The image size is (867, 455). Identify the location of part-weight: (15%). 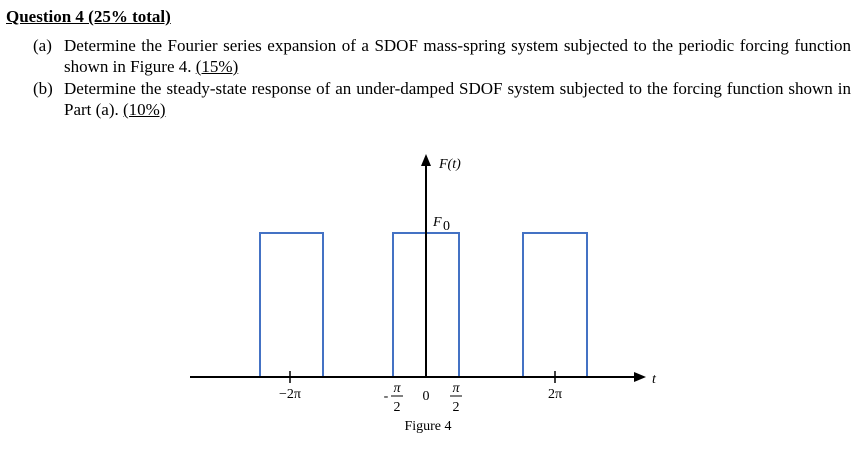
(217, 66).